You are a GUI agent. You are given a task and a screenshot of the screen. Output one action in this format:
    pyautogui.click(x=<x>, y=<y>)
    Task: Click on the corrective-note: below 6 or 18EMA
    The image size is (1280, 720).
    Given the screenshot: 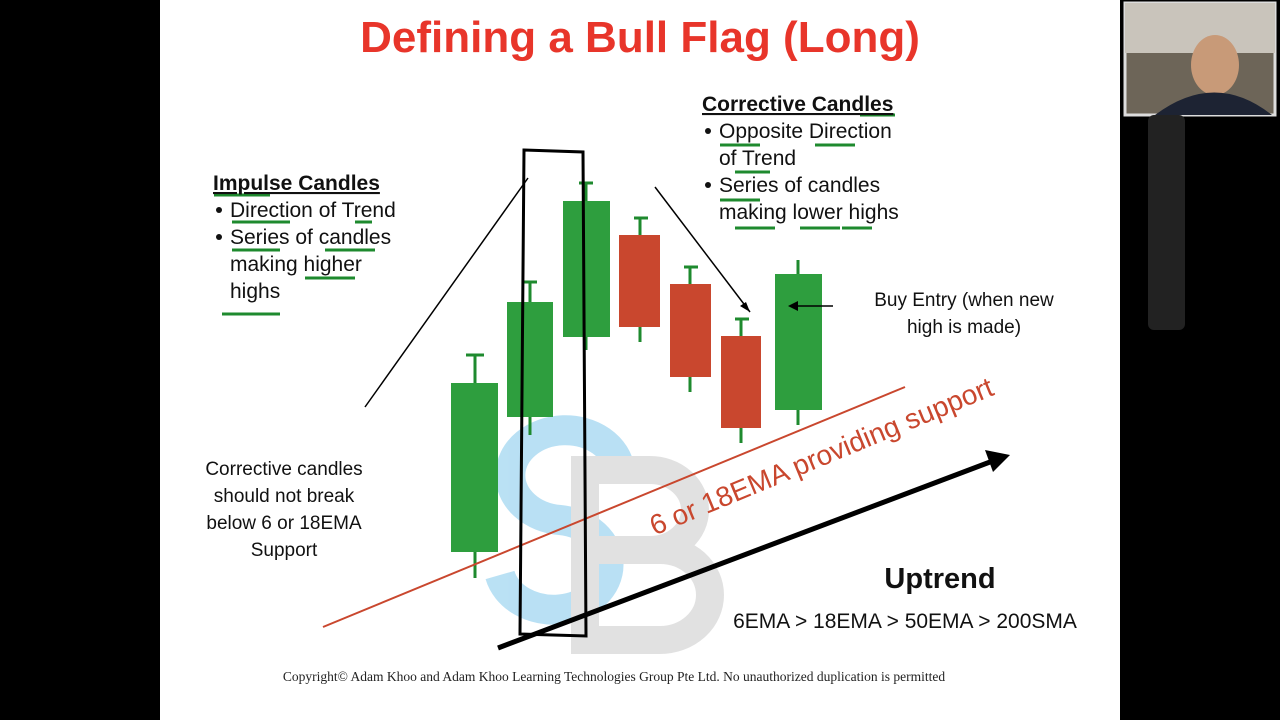 What is the action you would take?
    pyautogui.click(x=284, y=523)
    